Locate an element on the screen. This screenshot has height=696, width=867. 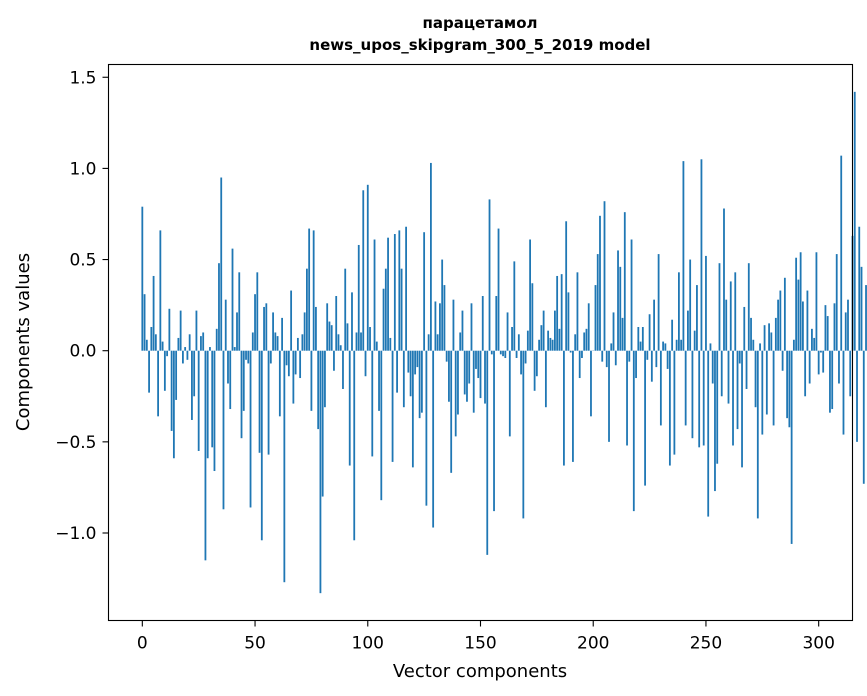
chart-title: парацетамол is located at coordinates (479, 23).